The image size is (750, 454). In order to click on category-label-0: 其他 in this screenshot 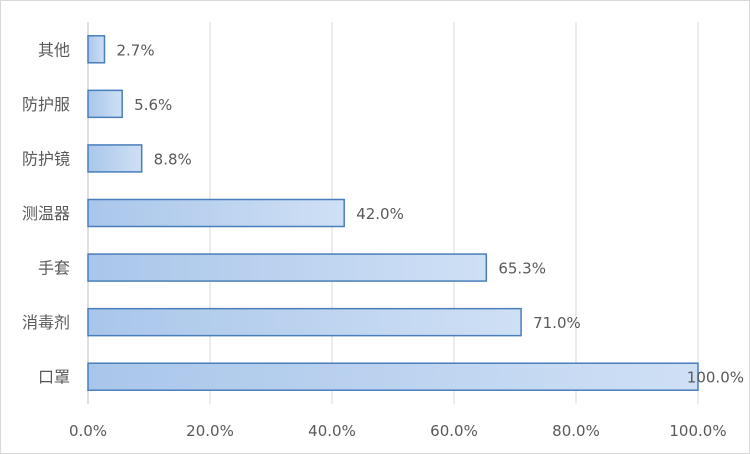, I will do `click(54, 49)`.